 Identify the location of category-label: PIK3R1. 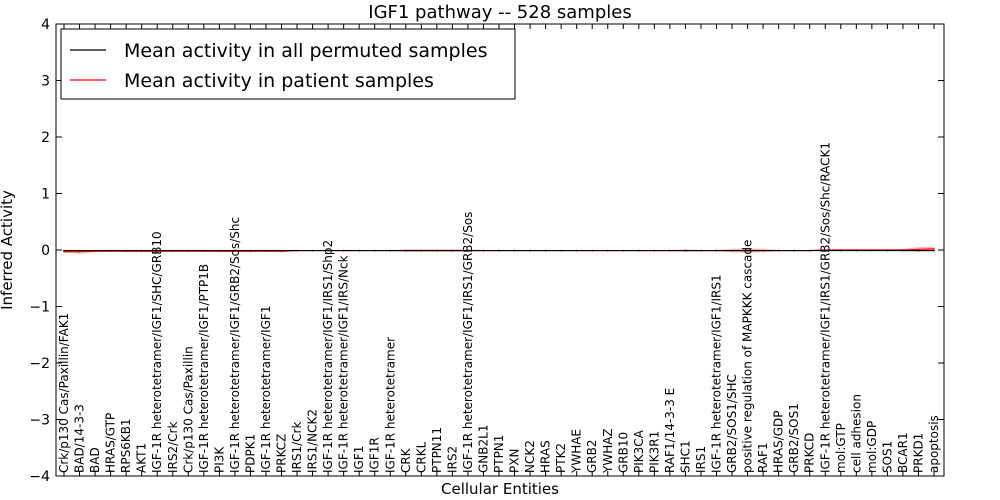
(654, 452).